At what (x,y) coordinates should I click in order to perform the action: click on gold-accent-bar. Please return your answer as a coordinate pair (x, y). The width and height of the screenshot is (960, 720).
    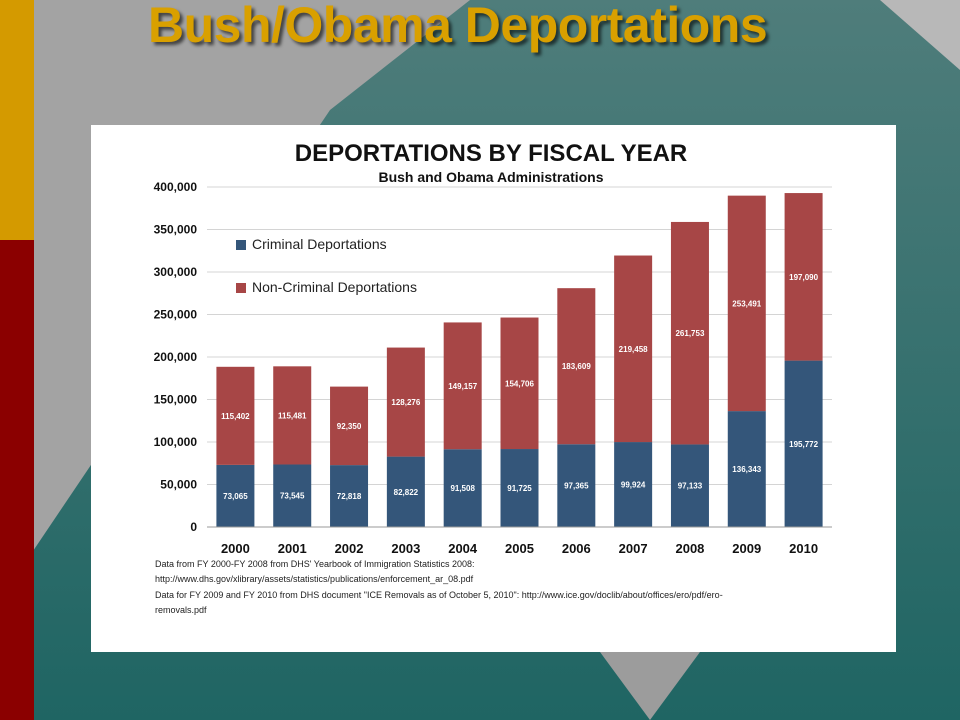
    Looking at the image, I should click on (17, 120).